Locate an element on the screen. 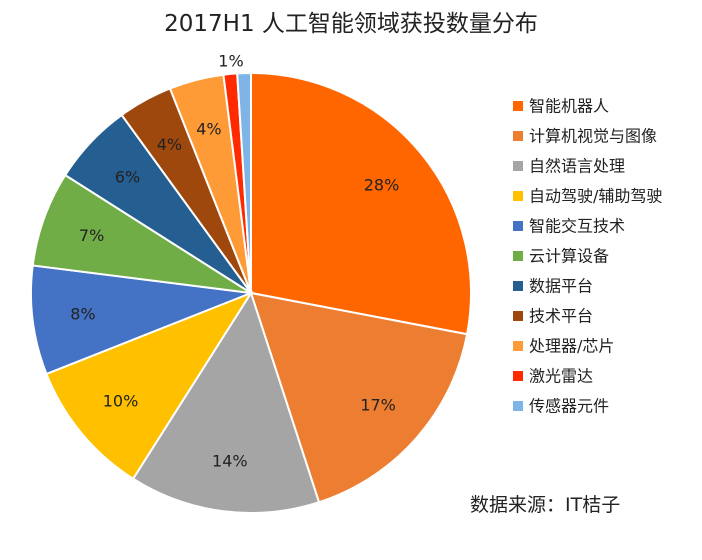 The image size is (702, 560). legend-label: 计算机视觉与图像 is located at coordinates (593, 136).